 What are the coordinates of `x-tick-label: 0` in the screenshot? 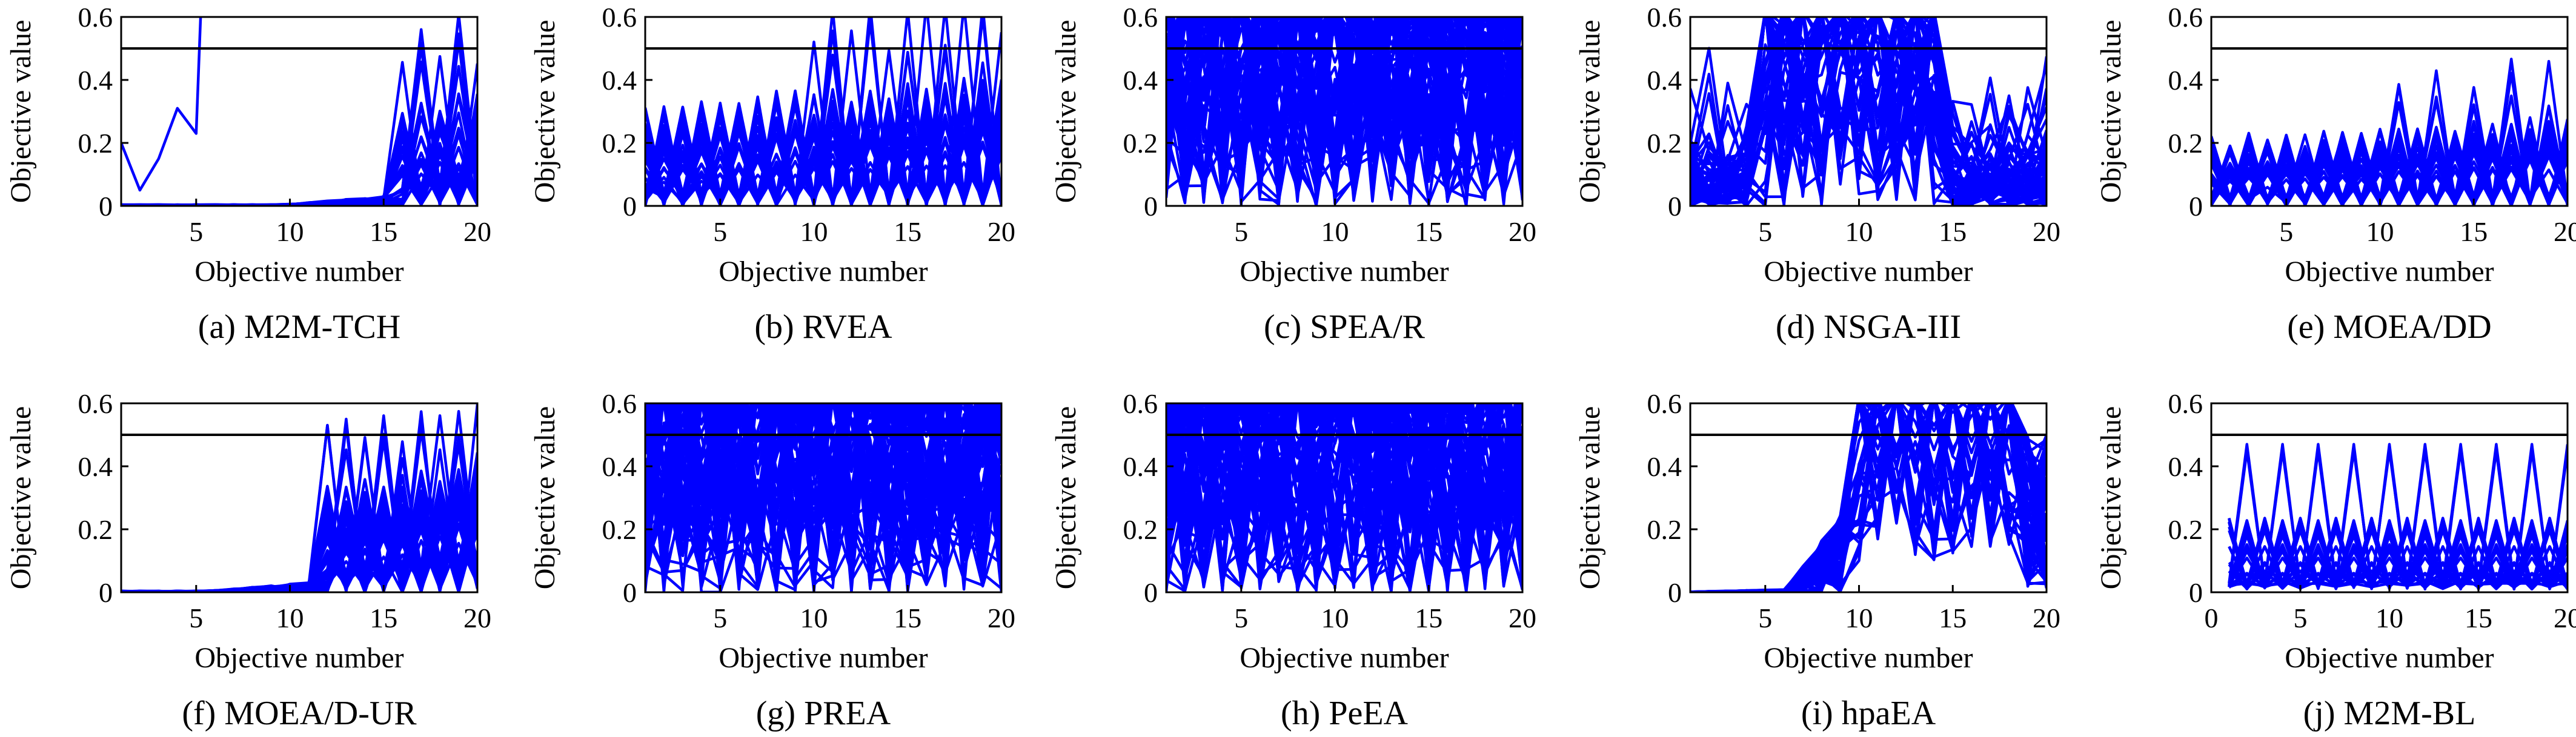 It's located at (2212, 618).